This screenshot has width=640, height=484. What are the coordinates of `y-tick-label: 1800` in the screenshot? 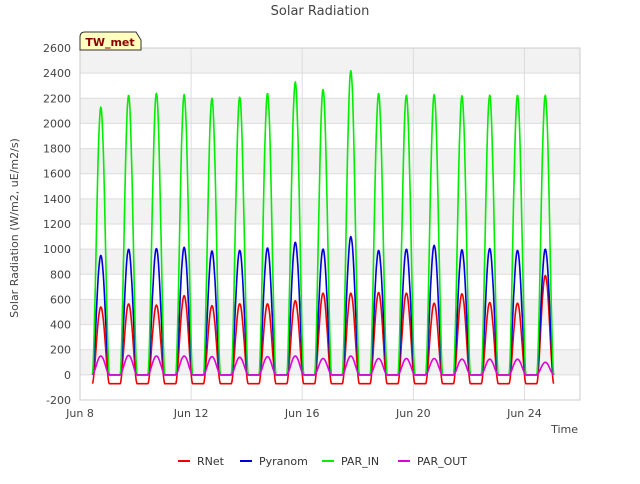 It's located at (57, 149).